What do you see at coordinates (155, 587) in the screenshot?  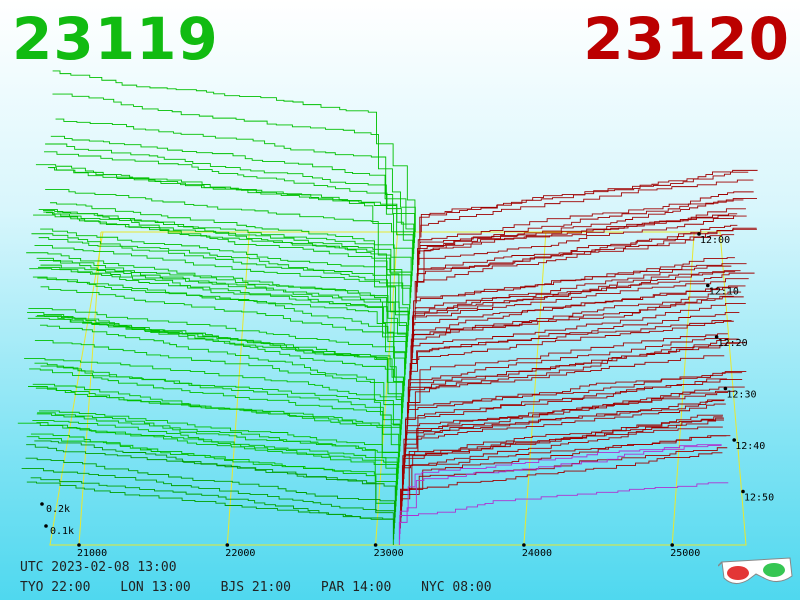 I see `timezone-lon: LON 13:00` at bounding box center [155, 587].